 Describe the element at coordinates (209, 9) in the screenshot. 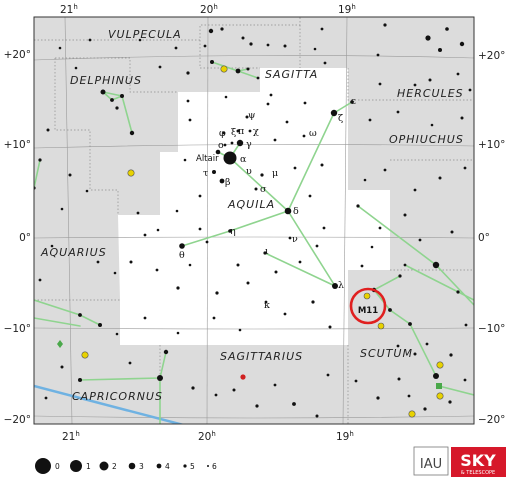

I see `ra-tick-top-20: 20h` at that location.